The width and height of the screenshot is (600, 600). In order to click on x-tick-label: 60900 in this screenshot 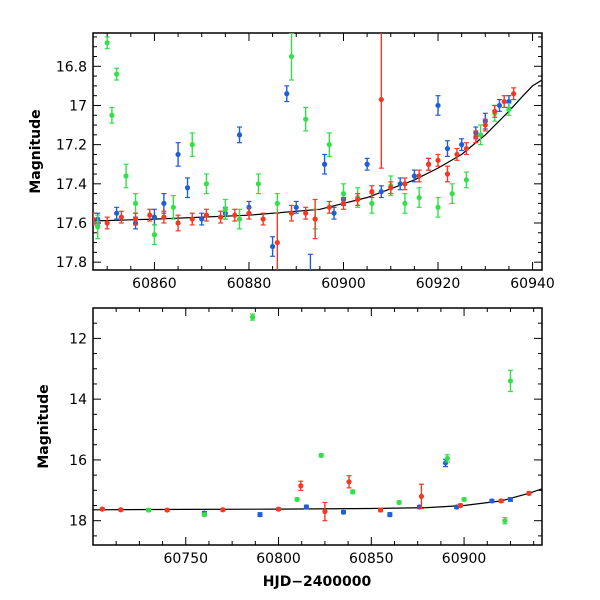, I will do `click(464, 559)`.